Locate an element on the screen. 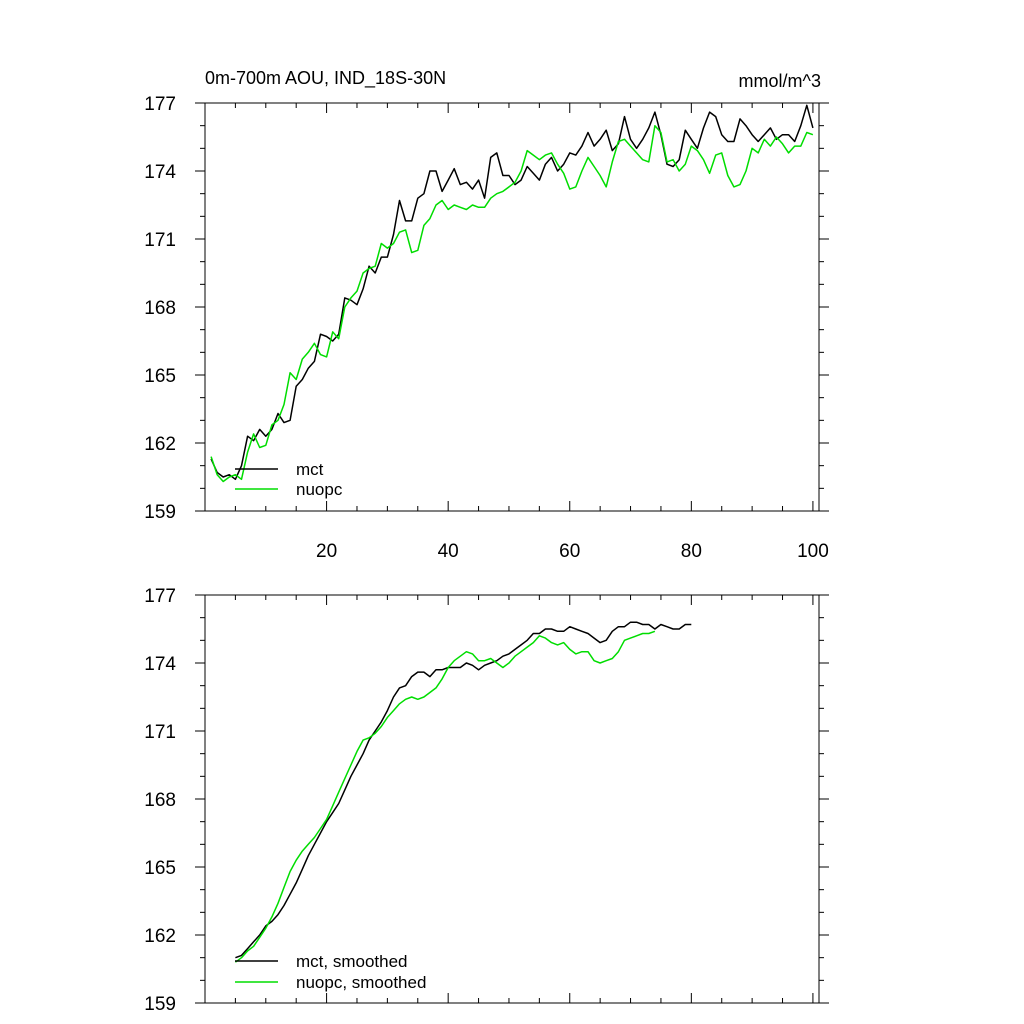  chart-title: 0m-700m AOU, IND_18S-30N is located at coordinates (325, 78).